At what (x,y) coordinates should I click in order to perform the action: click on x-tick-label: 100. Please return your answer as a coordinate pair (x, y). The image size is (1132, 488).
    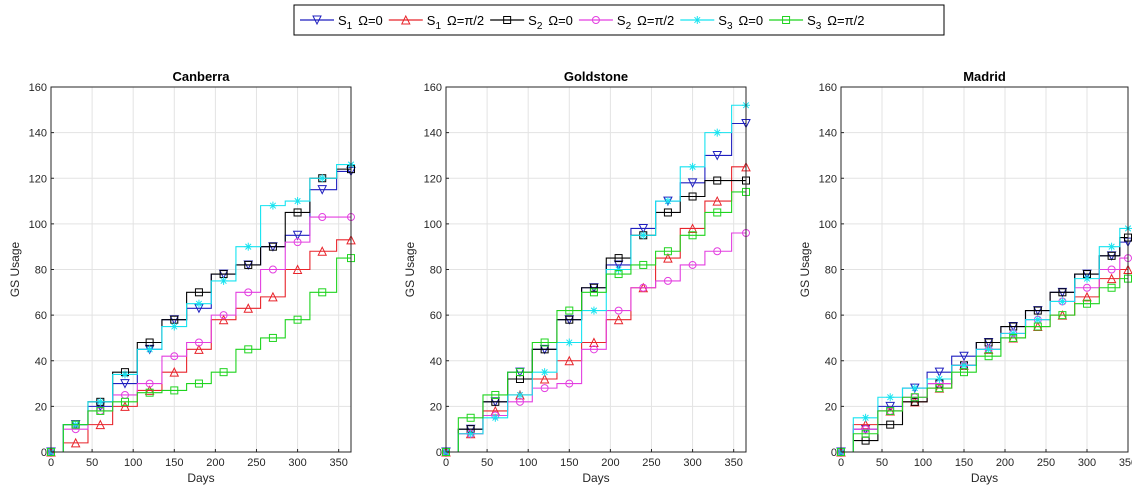
    Looking at the image, I should click on (133, 463).